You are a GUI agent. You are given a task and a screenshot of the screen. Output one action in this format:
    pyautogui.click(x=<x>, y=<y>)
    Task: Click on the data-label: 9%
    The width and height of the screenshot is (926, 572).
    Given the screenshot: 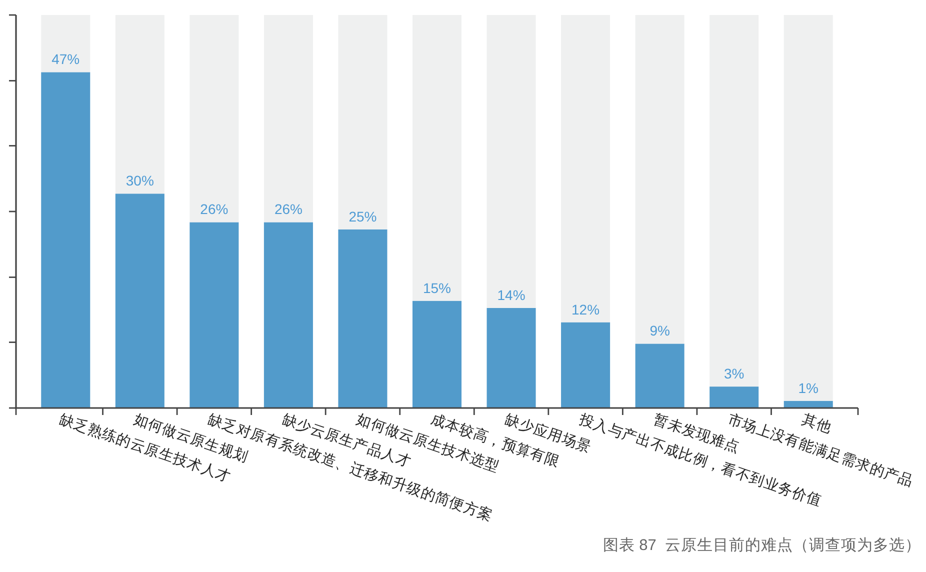 What is the action you would take?
    pyautogui.click(x=660, y=330)
    